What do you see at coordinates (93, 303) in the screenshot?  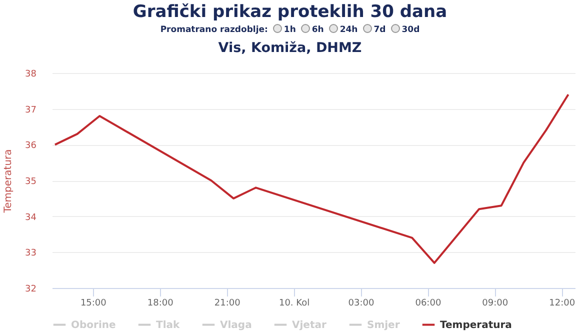 I see `x-tick-label: 15:00` at bounding box center [93, 303].